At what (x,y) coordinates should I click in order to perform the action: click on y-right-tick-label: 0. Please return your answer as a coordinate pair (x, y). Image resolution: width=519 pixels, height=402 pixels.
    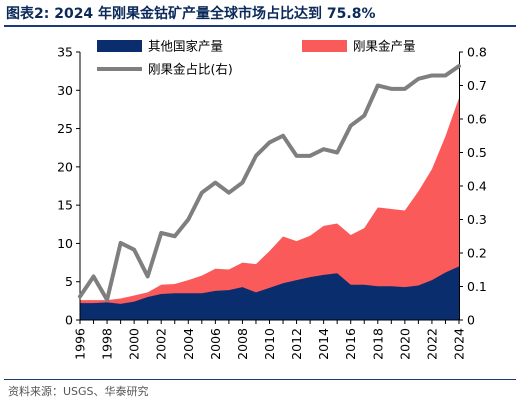
    Looking at the image, I should click on (471, 320).